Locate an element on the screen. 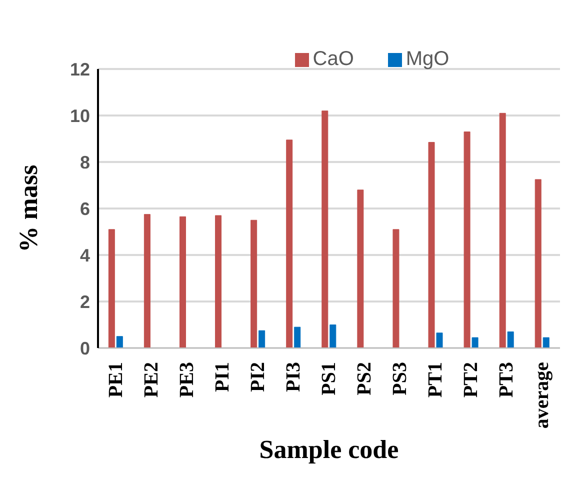 The image size is (579, 478). y-axis-title: % mass is located at coordinates (29, 208).